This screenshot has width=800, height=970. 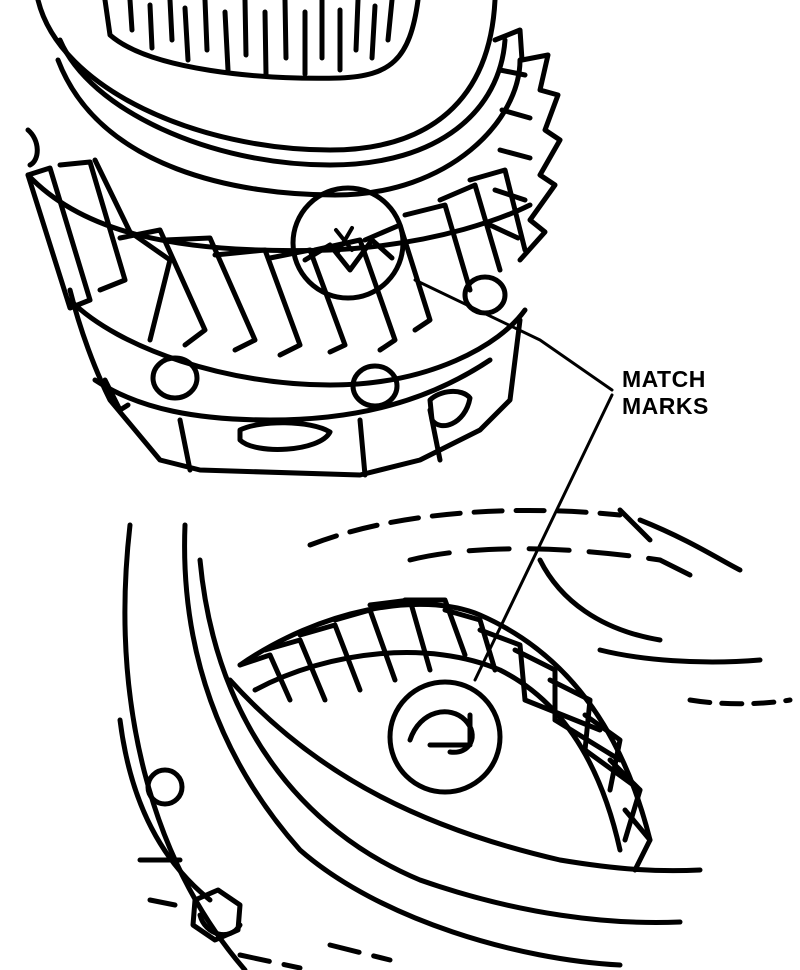 I want to click on callout-line-2: MARKS, so click(x=665, y=406).